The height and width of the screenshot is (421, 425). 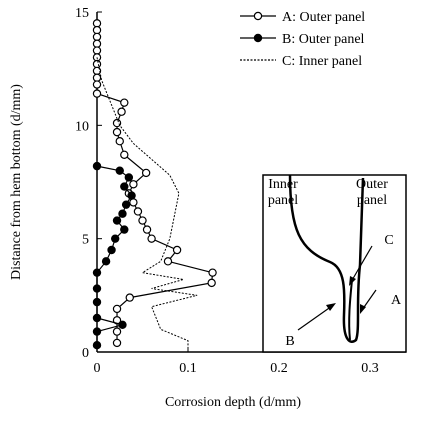 What do you see at coordinates (323, 17) in the screenshot?
I see `legend-label: A: Outer panel` at bounding box center [323, 17].